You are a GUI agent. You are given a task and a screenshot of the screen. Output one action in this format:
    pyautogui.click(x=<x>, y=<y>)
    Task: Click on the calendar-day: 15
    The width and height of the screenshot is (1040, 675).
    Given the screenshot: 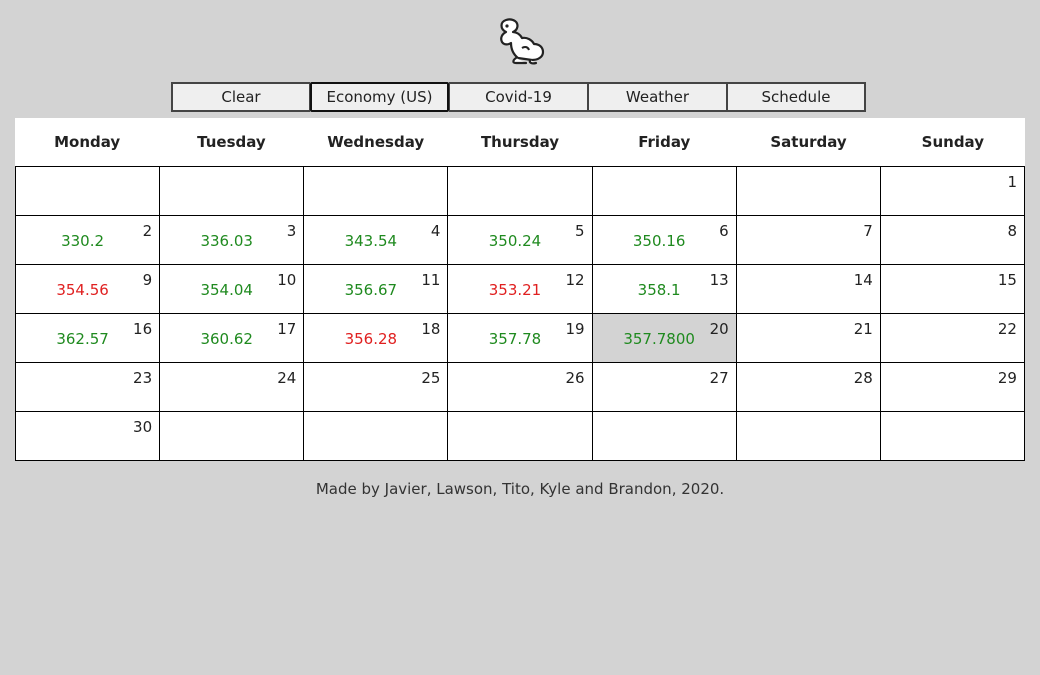 What is the action you would take?
    pyautogui.click(x=952, y=289)
    